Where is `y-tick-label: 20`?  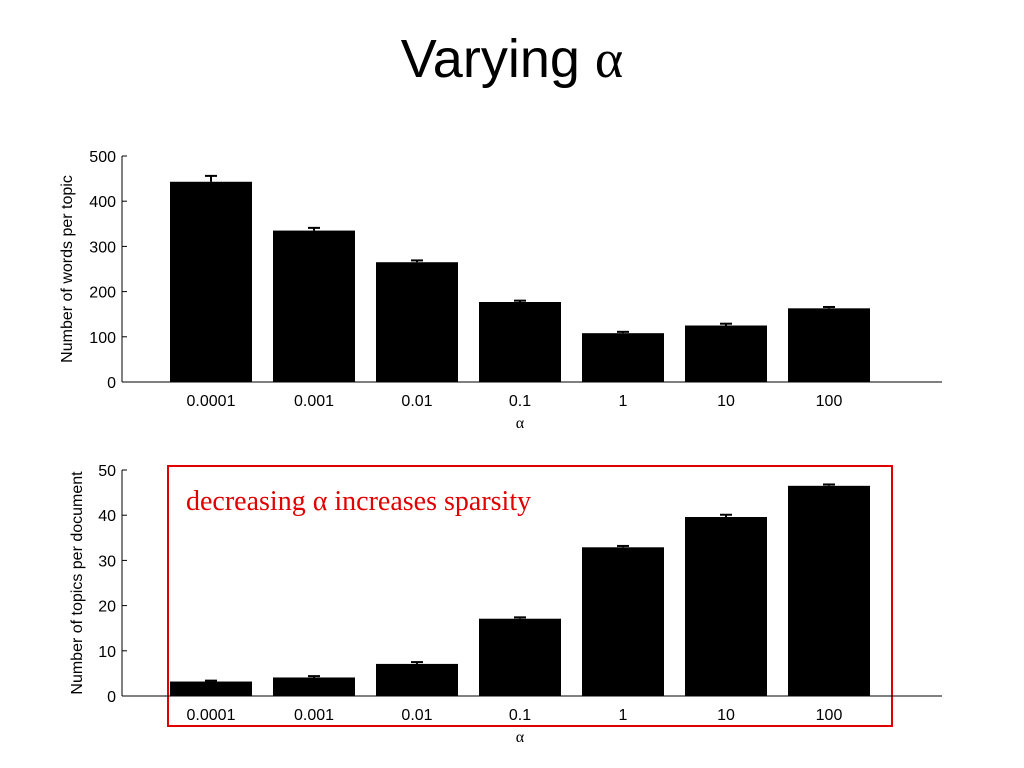
y-tick-label: 20 is located at coordinates (107, 607).